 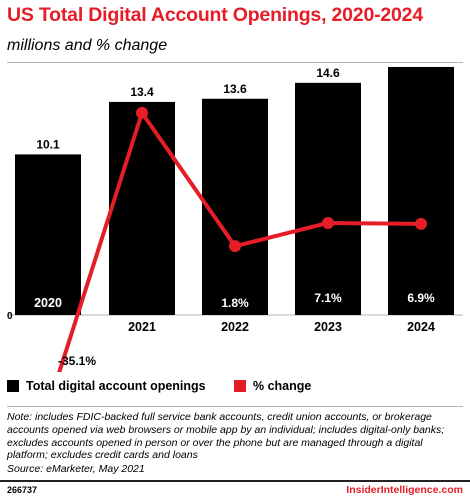 I want to click on bar-value-label-2024: 15.6, so click(x=421, y=63).